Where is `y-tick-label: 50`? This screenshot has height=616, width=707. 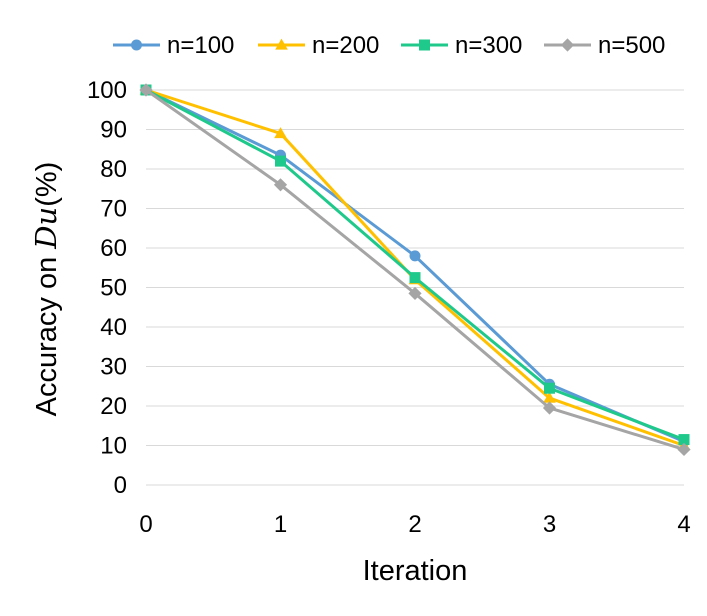
y-tick-label: 50 is located at coordinates (113, 288).